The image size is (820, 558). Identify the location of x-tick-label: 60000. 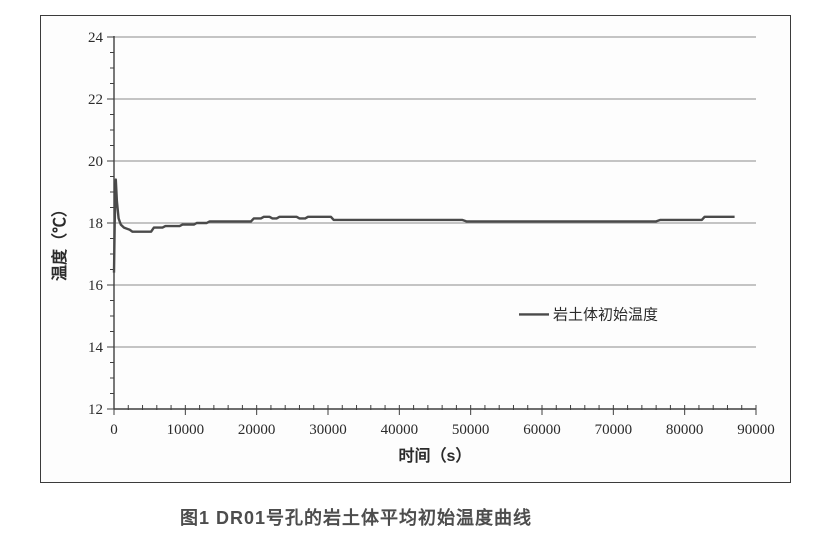
(542, 430).